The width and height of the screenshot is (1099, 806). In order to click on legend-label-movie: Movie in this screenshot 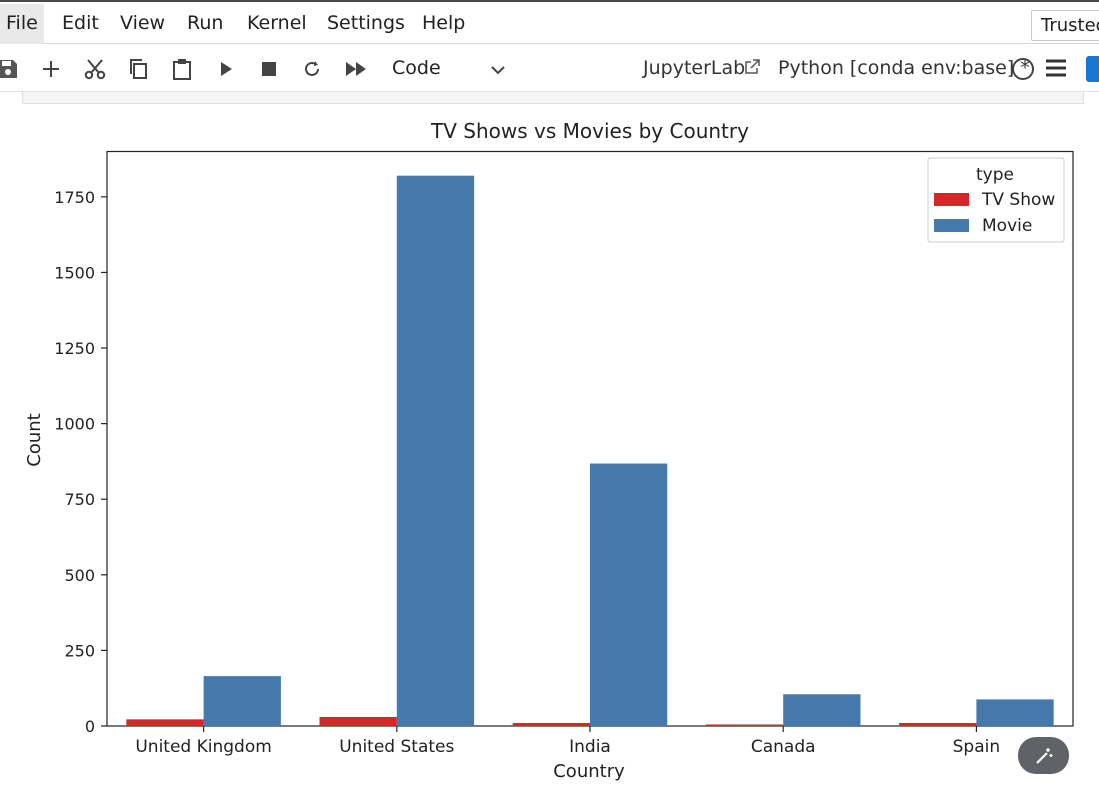, I will do `click(1007, 226)`.